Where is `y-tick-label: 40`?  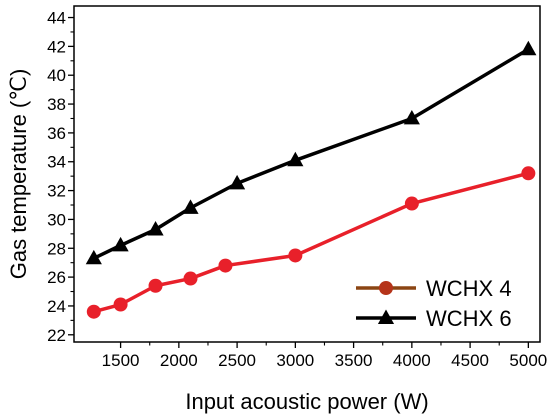 y-tick-label: 40 is located at coordinates (56, 75).